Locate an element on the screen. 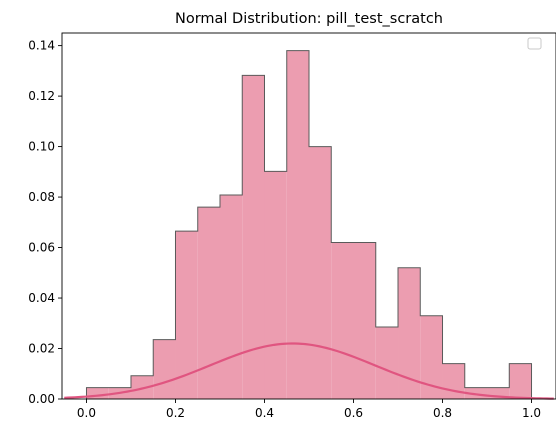 Image resolution: width=556 pixels, height=433 pixels. x-tick-label: 0.4 is located at coordinates (264, 413).